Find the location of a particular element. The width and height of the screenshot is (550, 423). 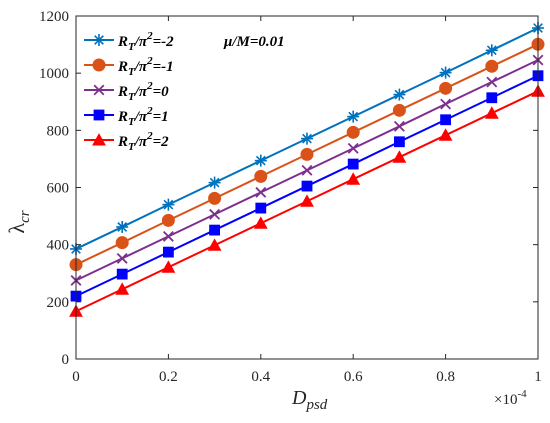

x-tick-label: 0.2 is located at coordinates (168, 377).